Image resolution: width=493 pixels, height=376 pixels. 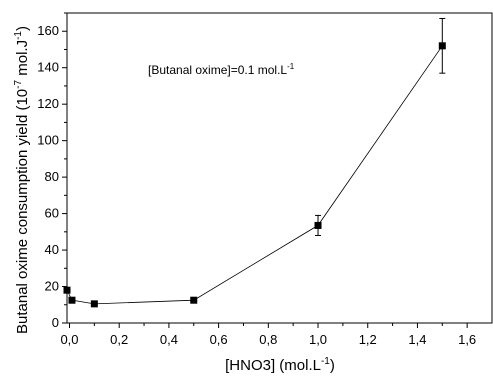 I want to click on x-tick-label: 0,2, so click(x=119, y=339).